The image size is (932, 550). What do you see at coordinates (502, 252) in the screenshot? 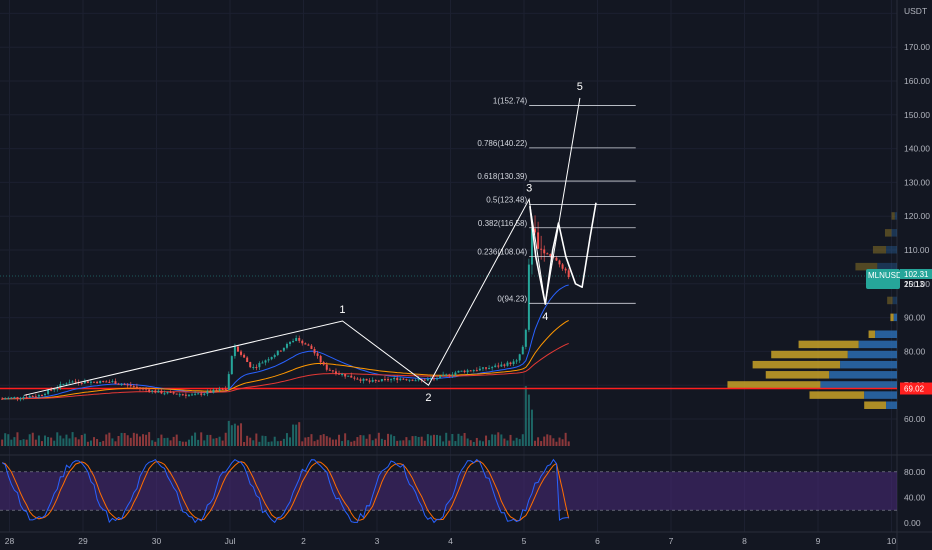
I see `fib-level-label: 0.236(108.04)` at bounding box center [502, 252].